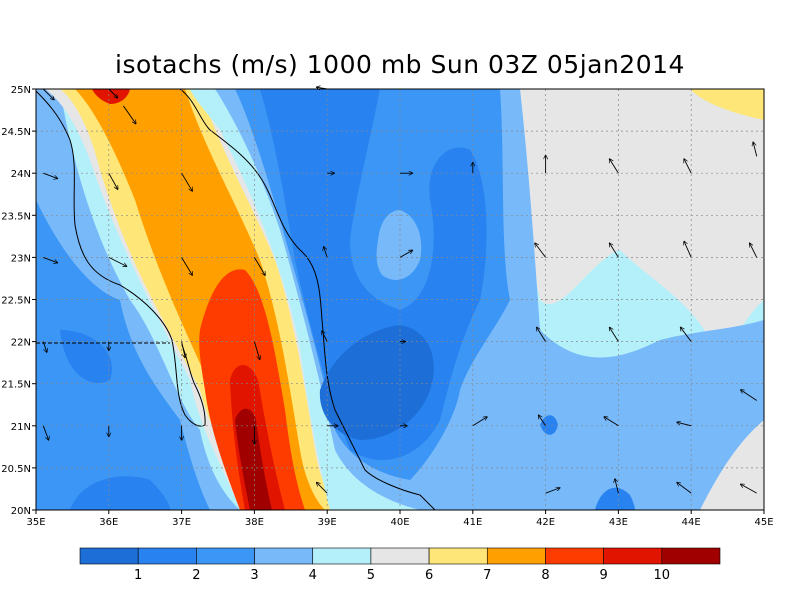 This screenshot has height=600, width=800. Describe the element at coordinates (603, 575) in the screenshot. I see `colorbar-label: 9` at that location.